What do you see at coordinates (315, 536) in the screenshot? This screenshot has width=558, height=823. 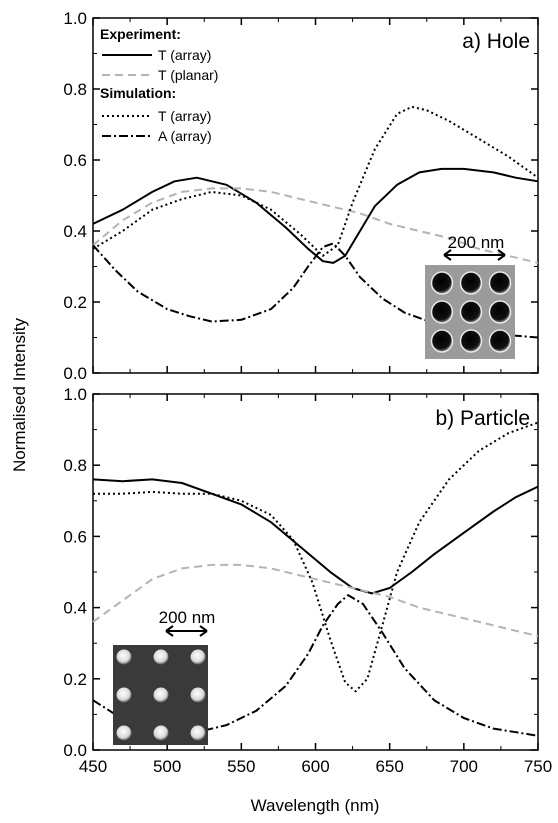 I see `panel-b-series-solid` at bounding box center [315, 536].